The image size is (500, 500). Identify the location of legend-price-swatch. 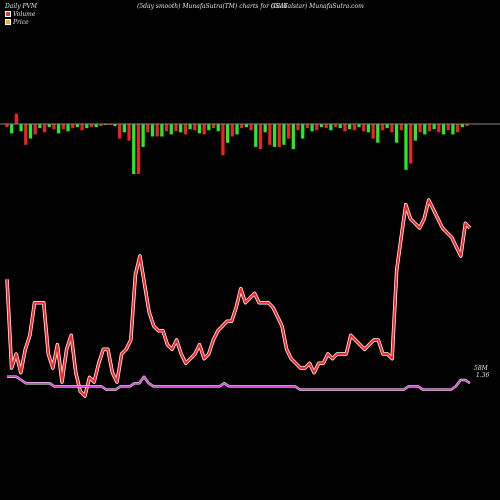
(8, 22).